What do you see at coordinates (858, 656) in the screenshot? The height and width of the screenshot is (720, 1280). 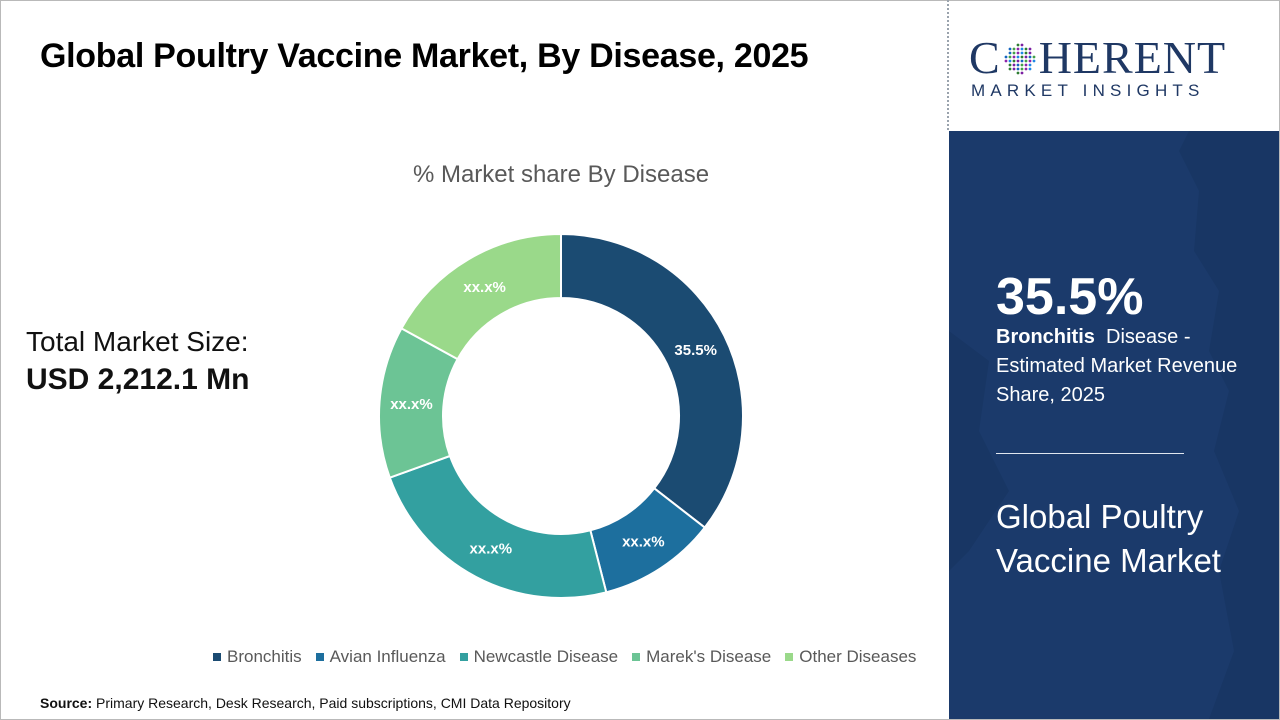 I see `legend-label: Other Diseases` at bounding box center [858, 656].